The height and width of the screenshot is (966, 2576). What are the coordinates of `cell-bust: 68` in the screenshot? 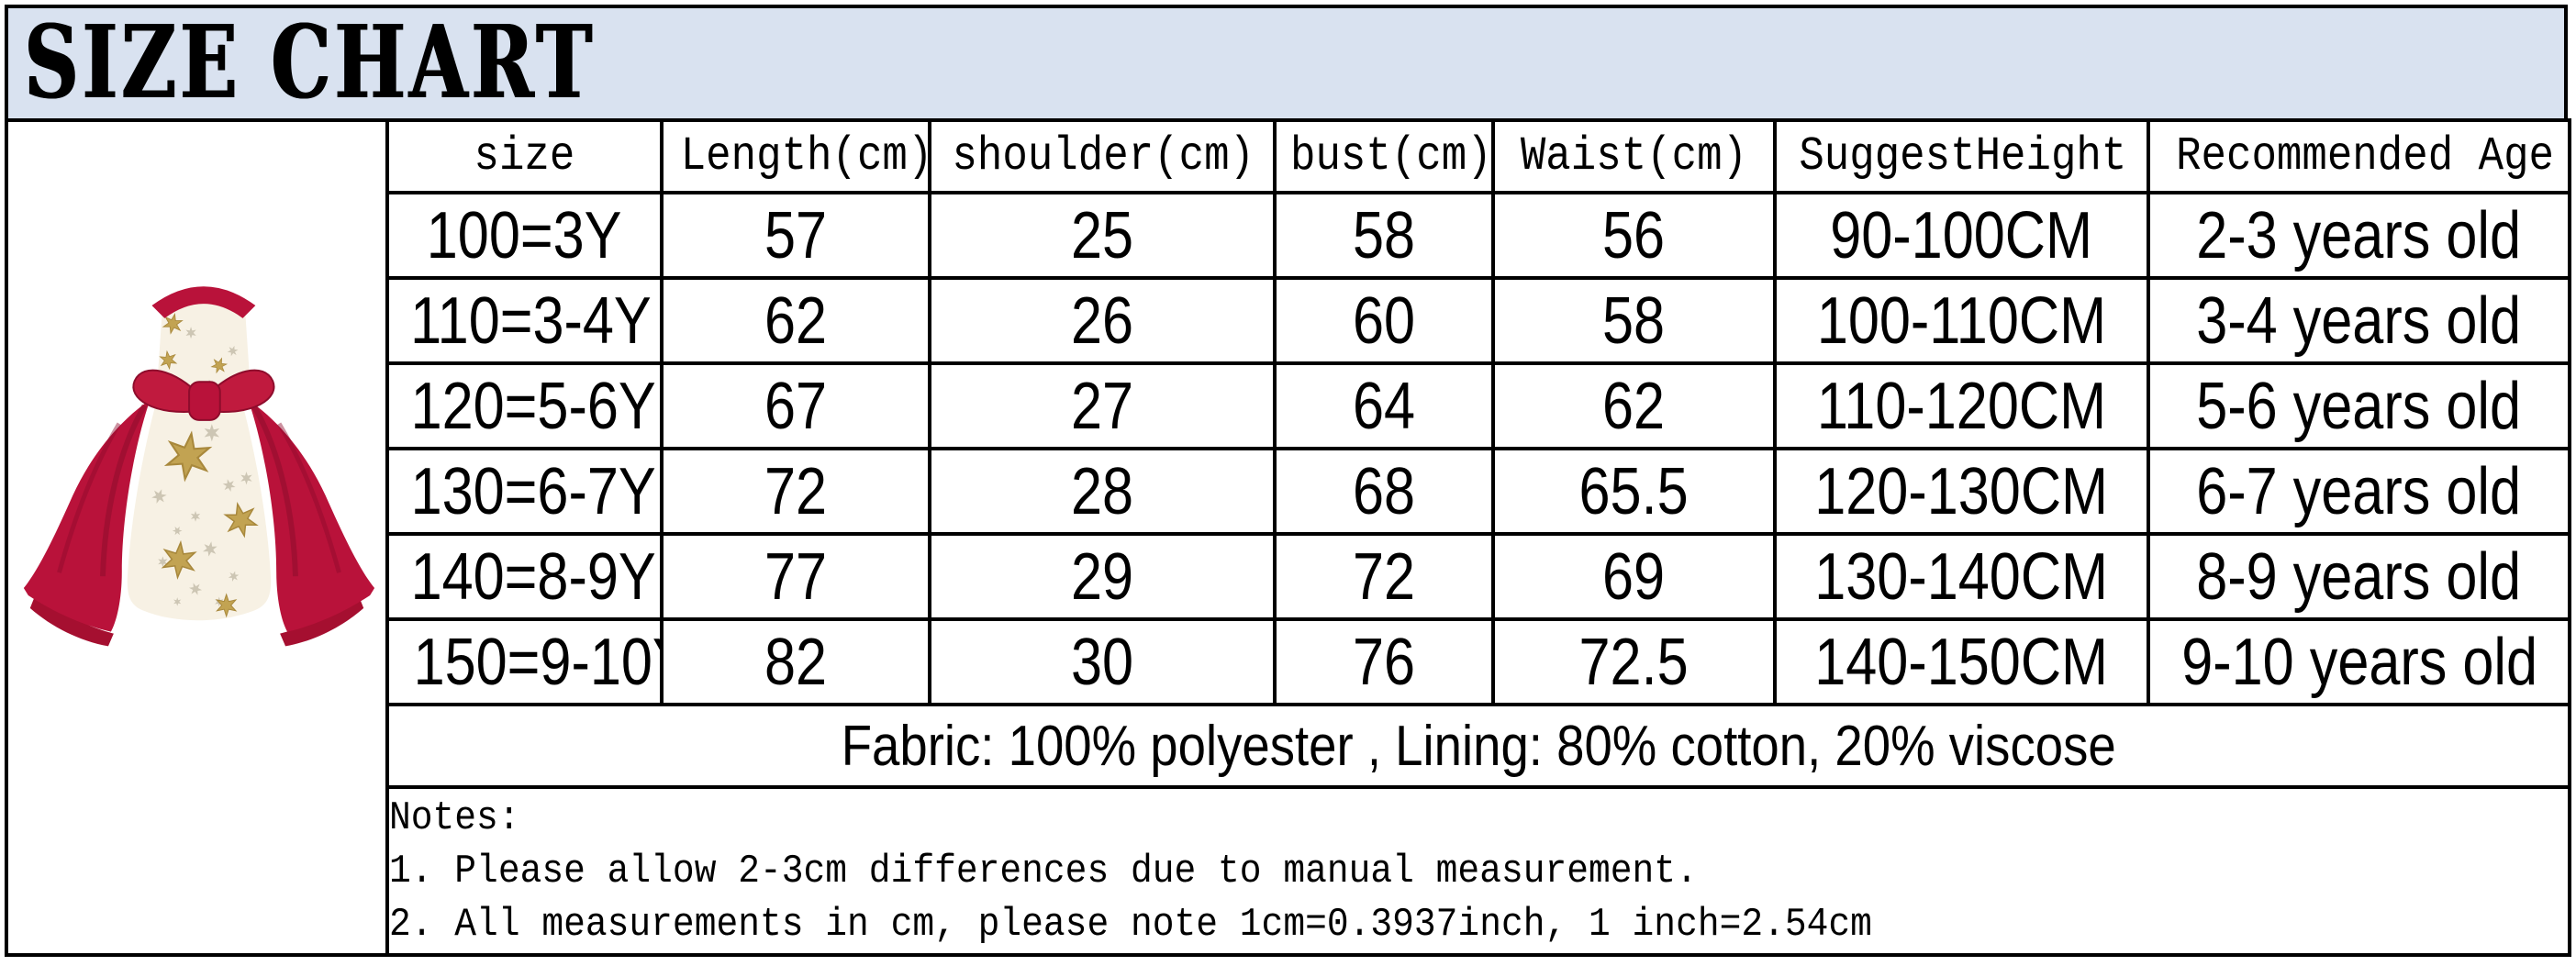 It's located at (1384, 491).